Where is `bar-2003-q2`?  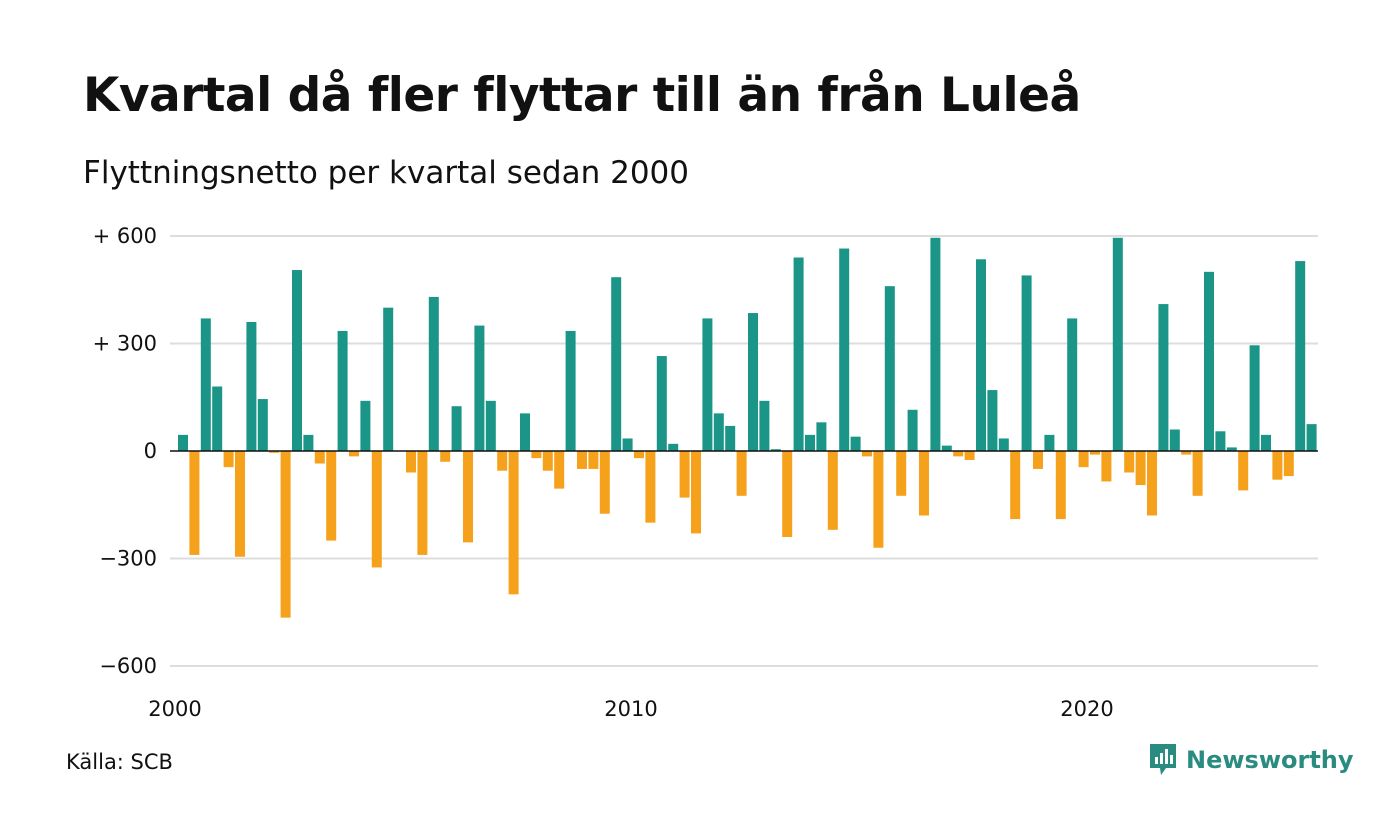 bar-2003-q2 is located at coordinates (331, 496).